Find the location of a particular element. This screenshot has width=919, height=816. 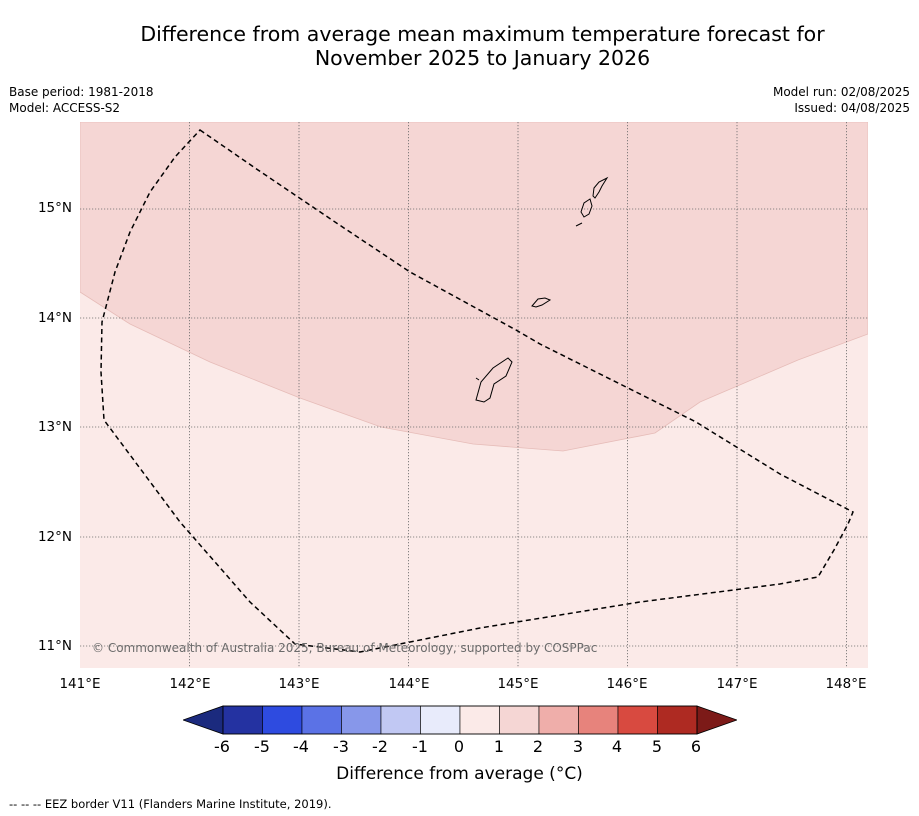

issued-date: Issued: 04/08/2025 is located at coordinates (852, 108).